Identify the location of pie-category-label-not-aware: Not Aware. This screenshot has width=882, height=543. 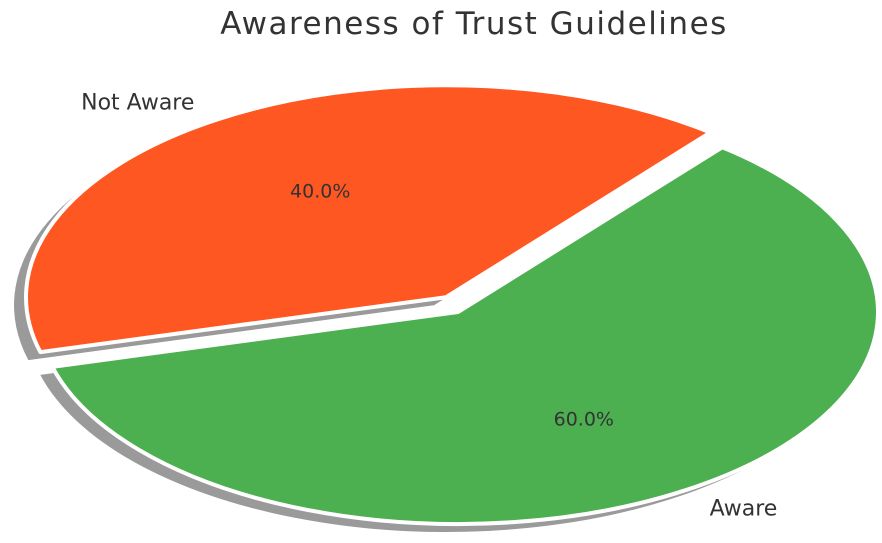
(137, 103).